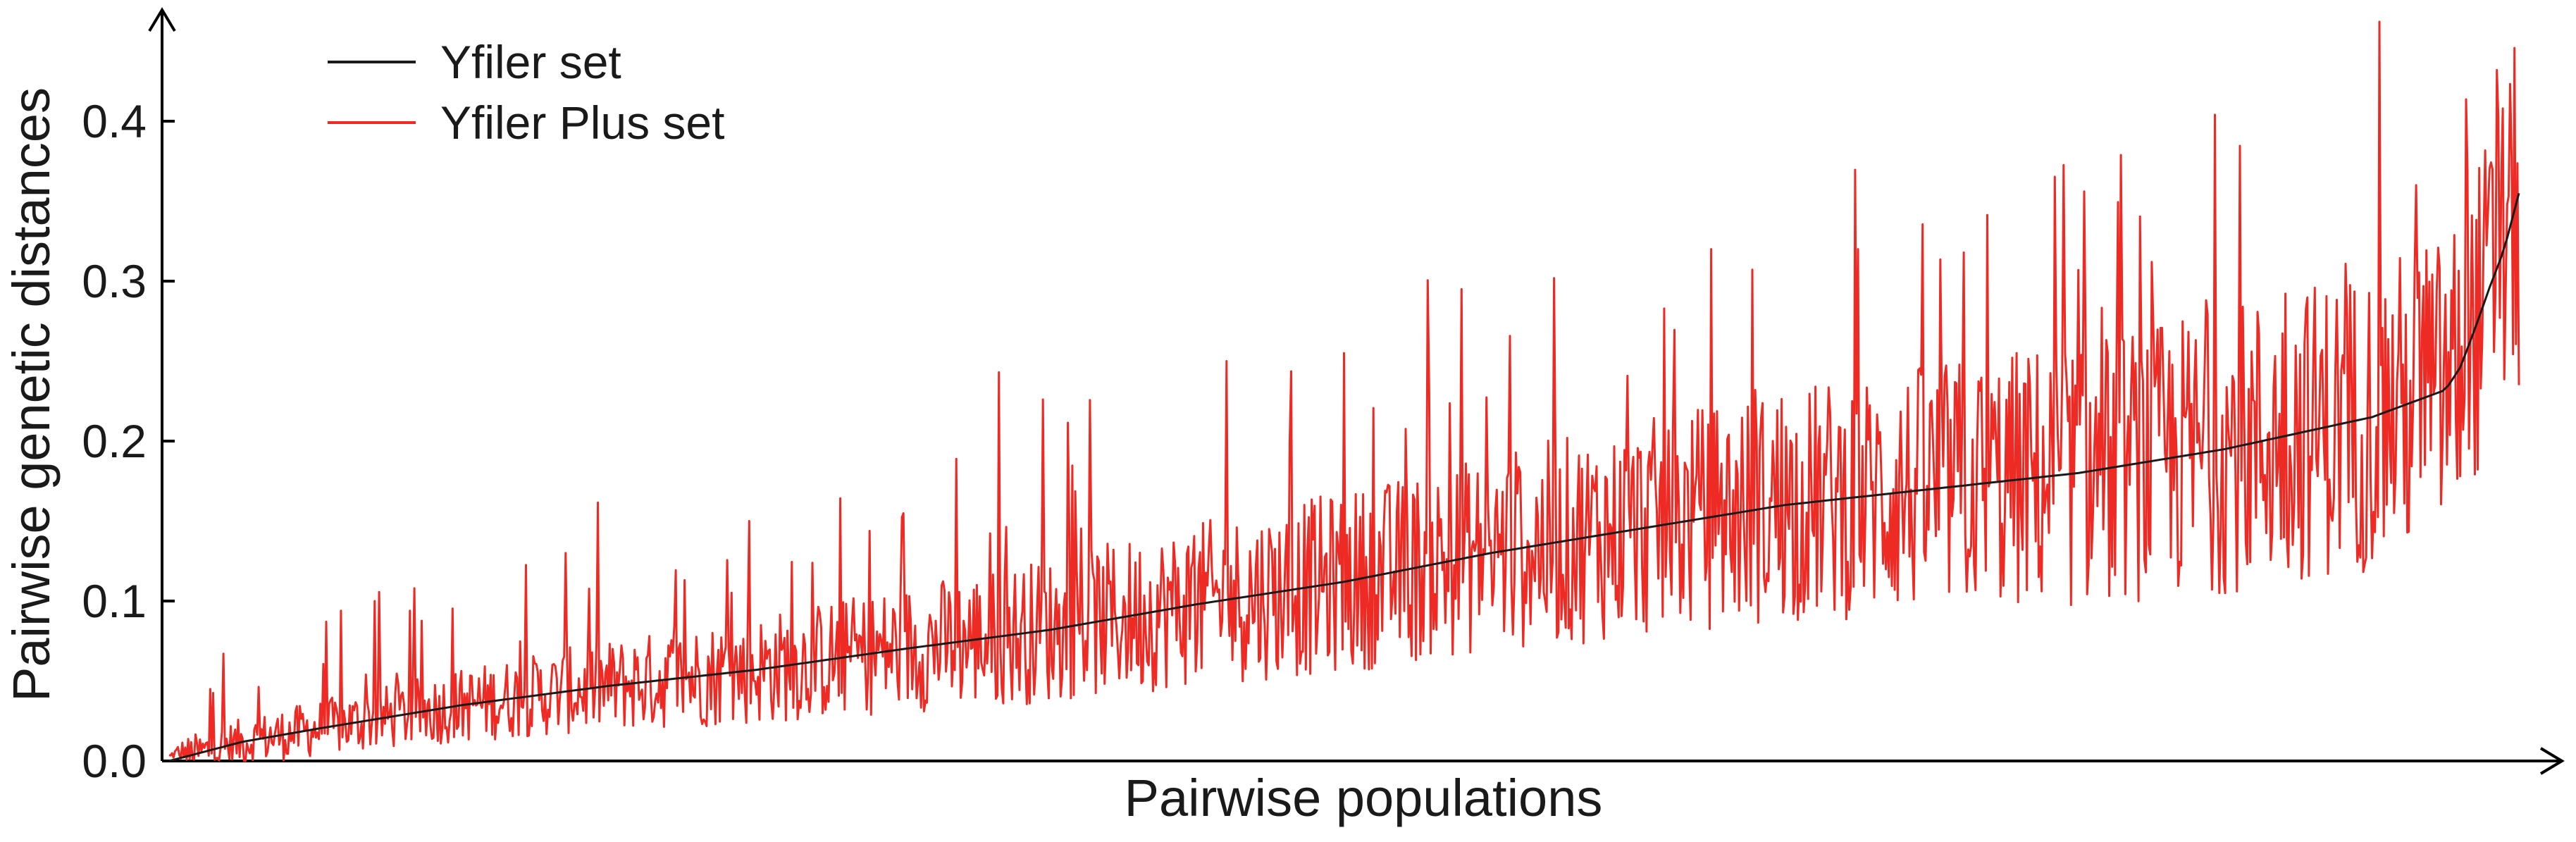 The width and height of the screenshot is (2576, 842). What do you see at coordinates (582, 123) in the screenshot?
I see `legend-label: Yfiler Plus set` at bounding box center [582, 123].